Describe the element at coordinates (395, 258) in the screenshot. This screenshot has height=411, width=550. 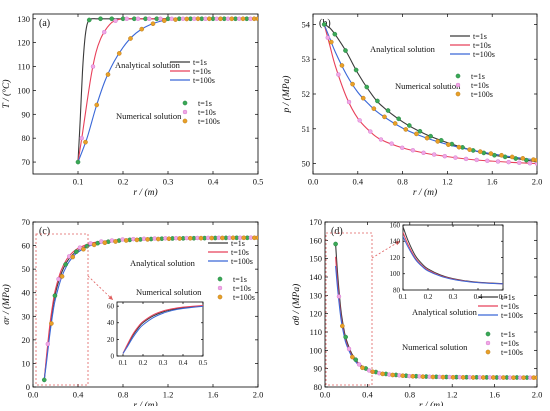
I see `inset-d-ytick-label: 120` at that location.